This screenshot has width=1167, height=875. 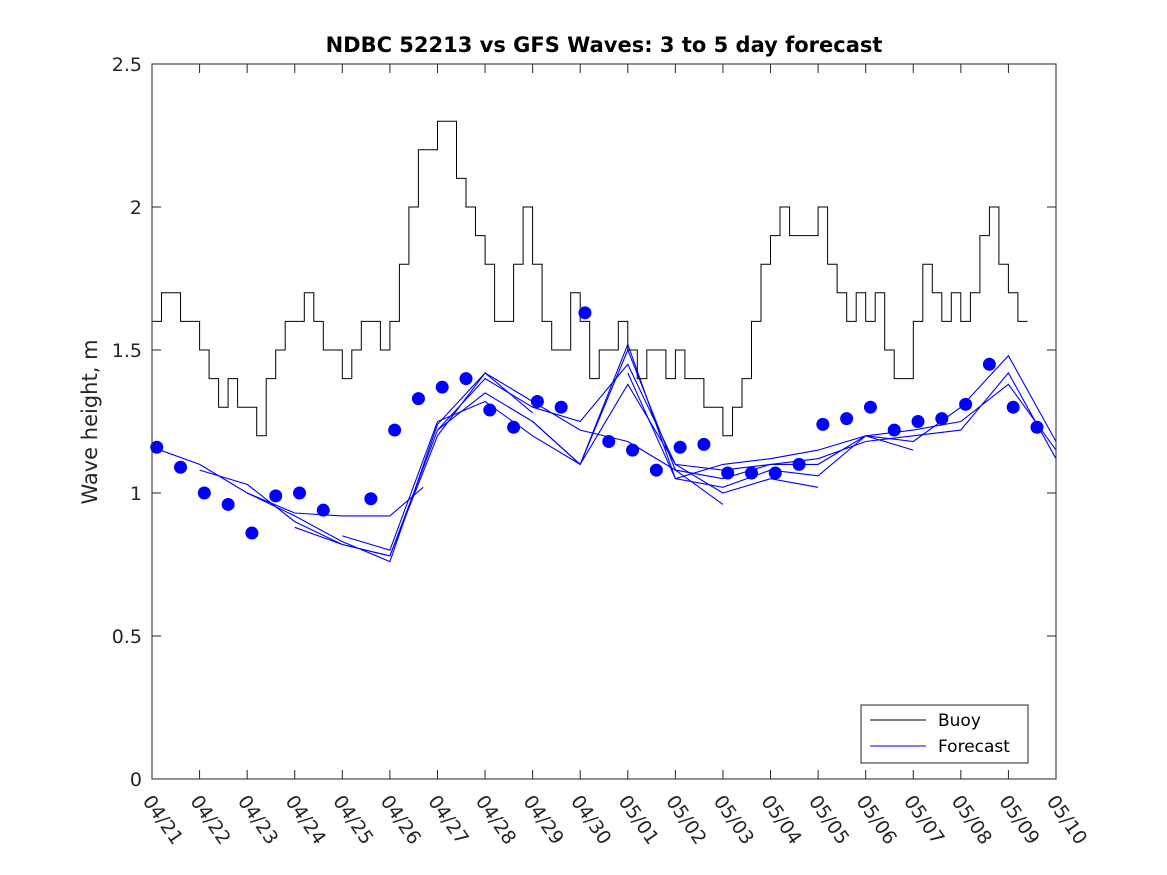 What do you see at coordinates (136, 780) in the screenshot?
I see `y-tick-label: 0` at bounding box center [136, 780].